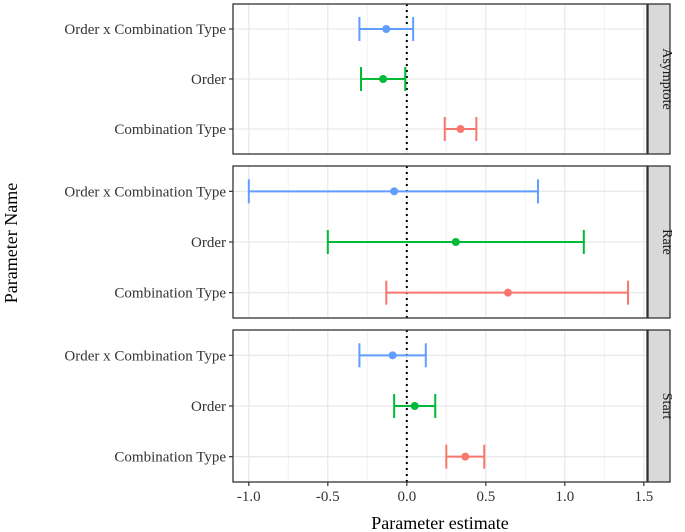 The width and height of the screenshot is (685, 532). Describe the element at coordinates (11, 243) in the screenshot. I see `y-axis-title: Parameter Name` at that location.